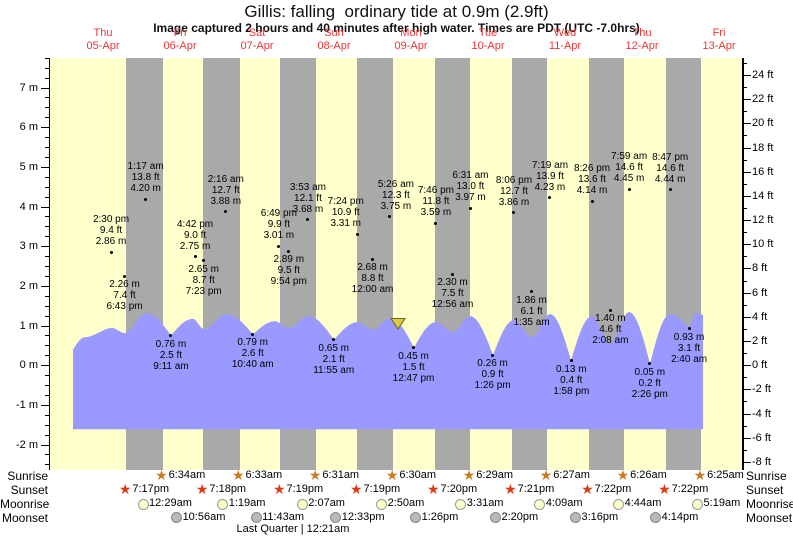 This screenshot has height=539, width=793. What do you see at coordinates (278, 225) in the screenshot?
I see `tide-extreme-label: 6:49 pm 9.9 ft 3.01 m` at bounding box center [278, 225].